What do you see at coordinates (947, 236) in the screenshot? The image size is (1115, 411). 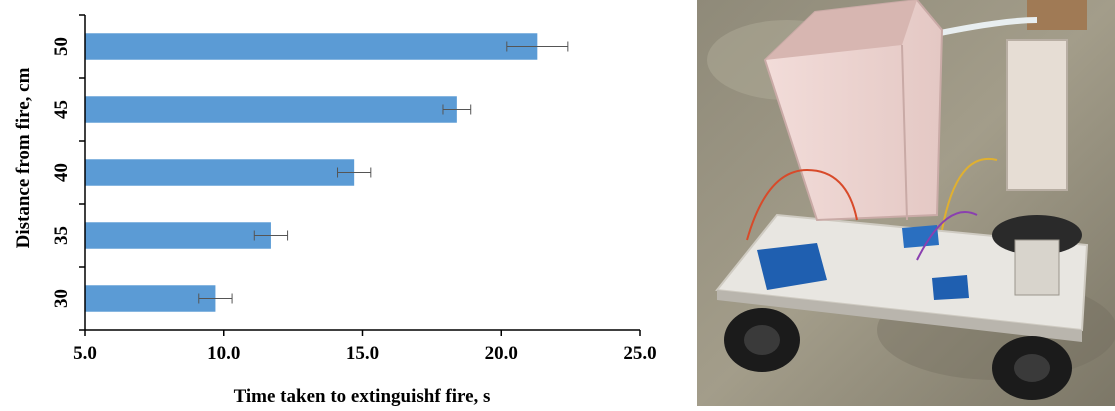 I see `wire-purple` at bounding box center [947, 236].